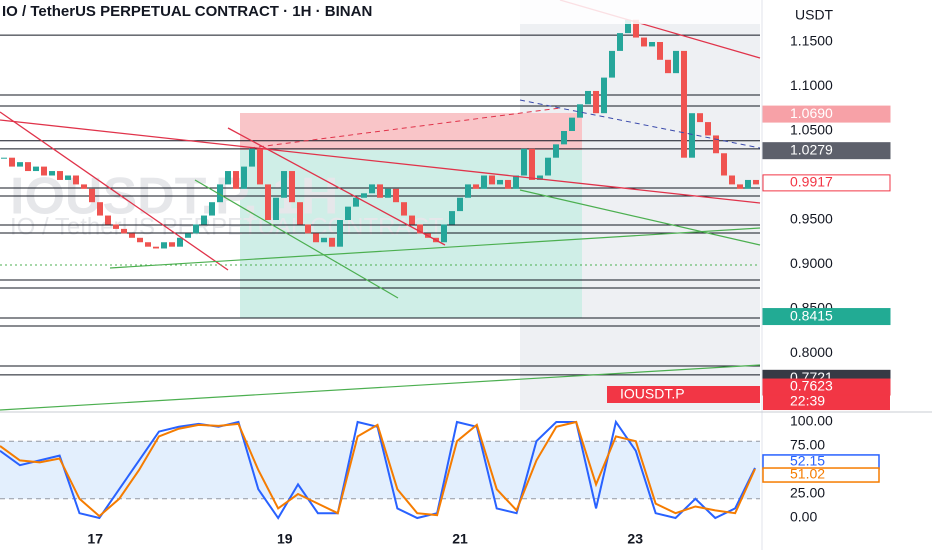  Describe the element at coordinates (803, 517) in the screenshot. I see `stoch-tick-label: 0.00` at that location.